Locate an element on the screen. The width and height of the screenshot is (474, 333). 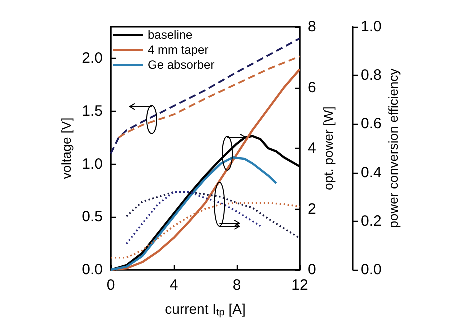
y2-axis-title: opt. power [W] is located at coordinates (328, 148).